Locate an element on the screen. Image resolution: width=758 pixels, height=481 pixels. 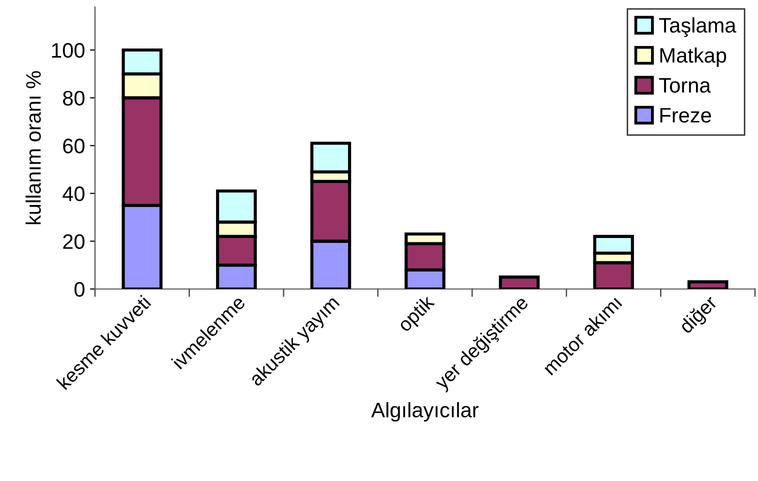
y-tick-label: 60 is located at coordinates (73, 146).